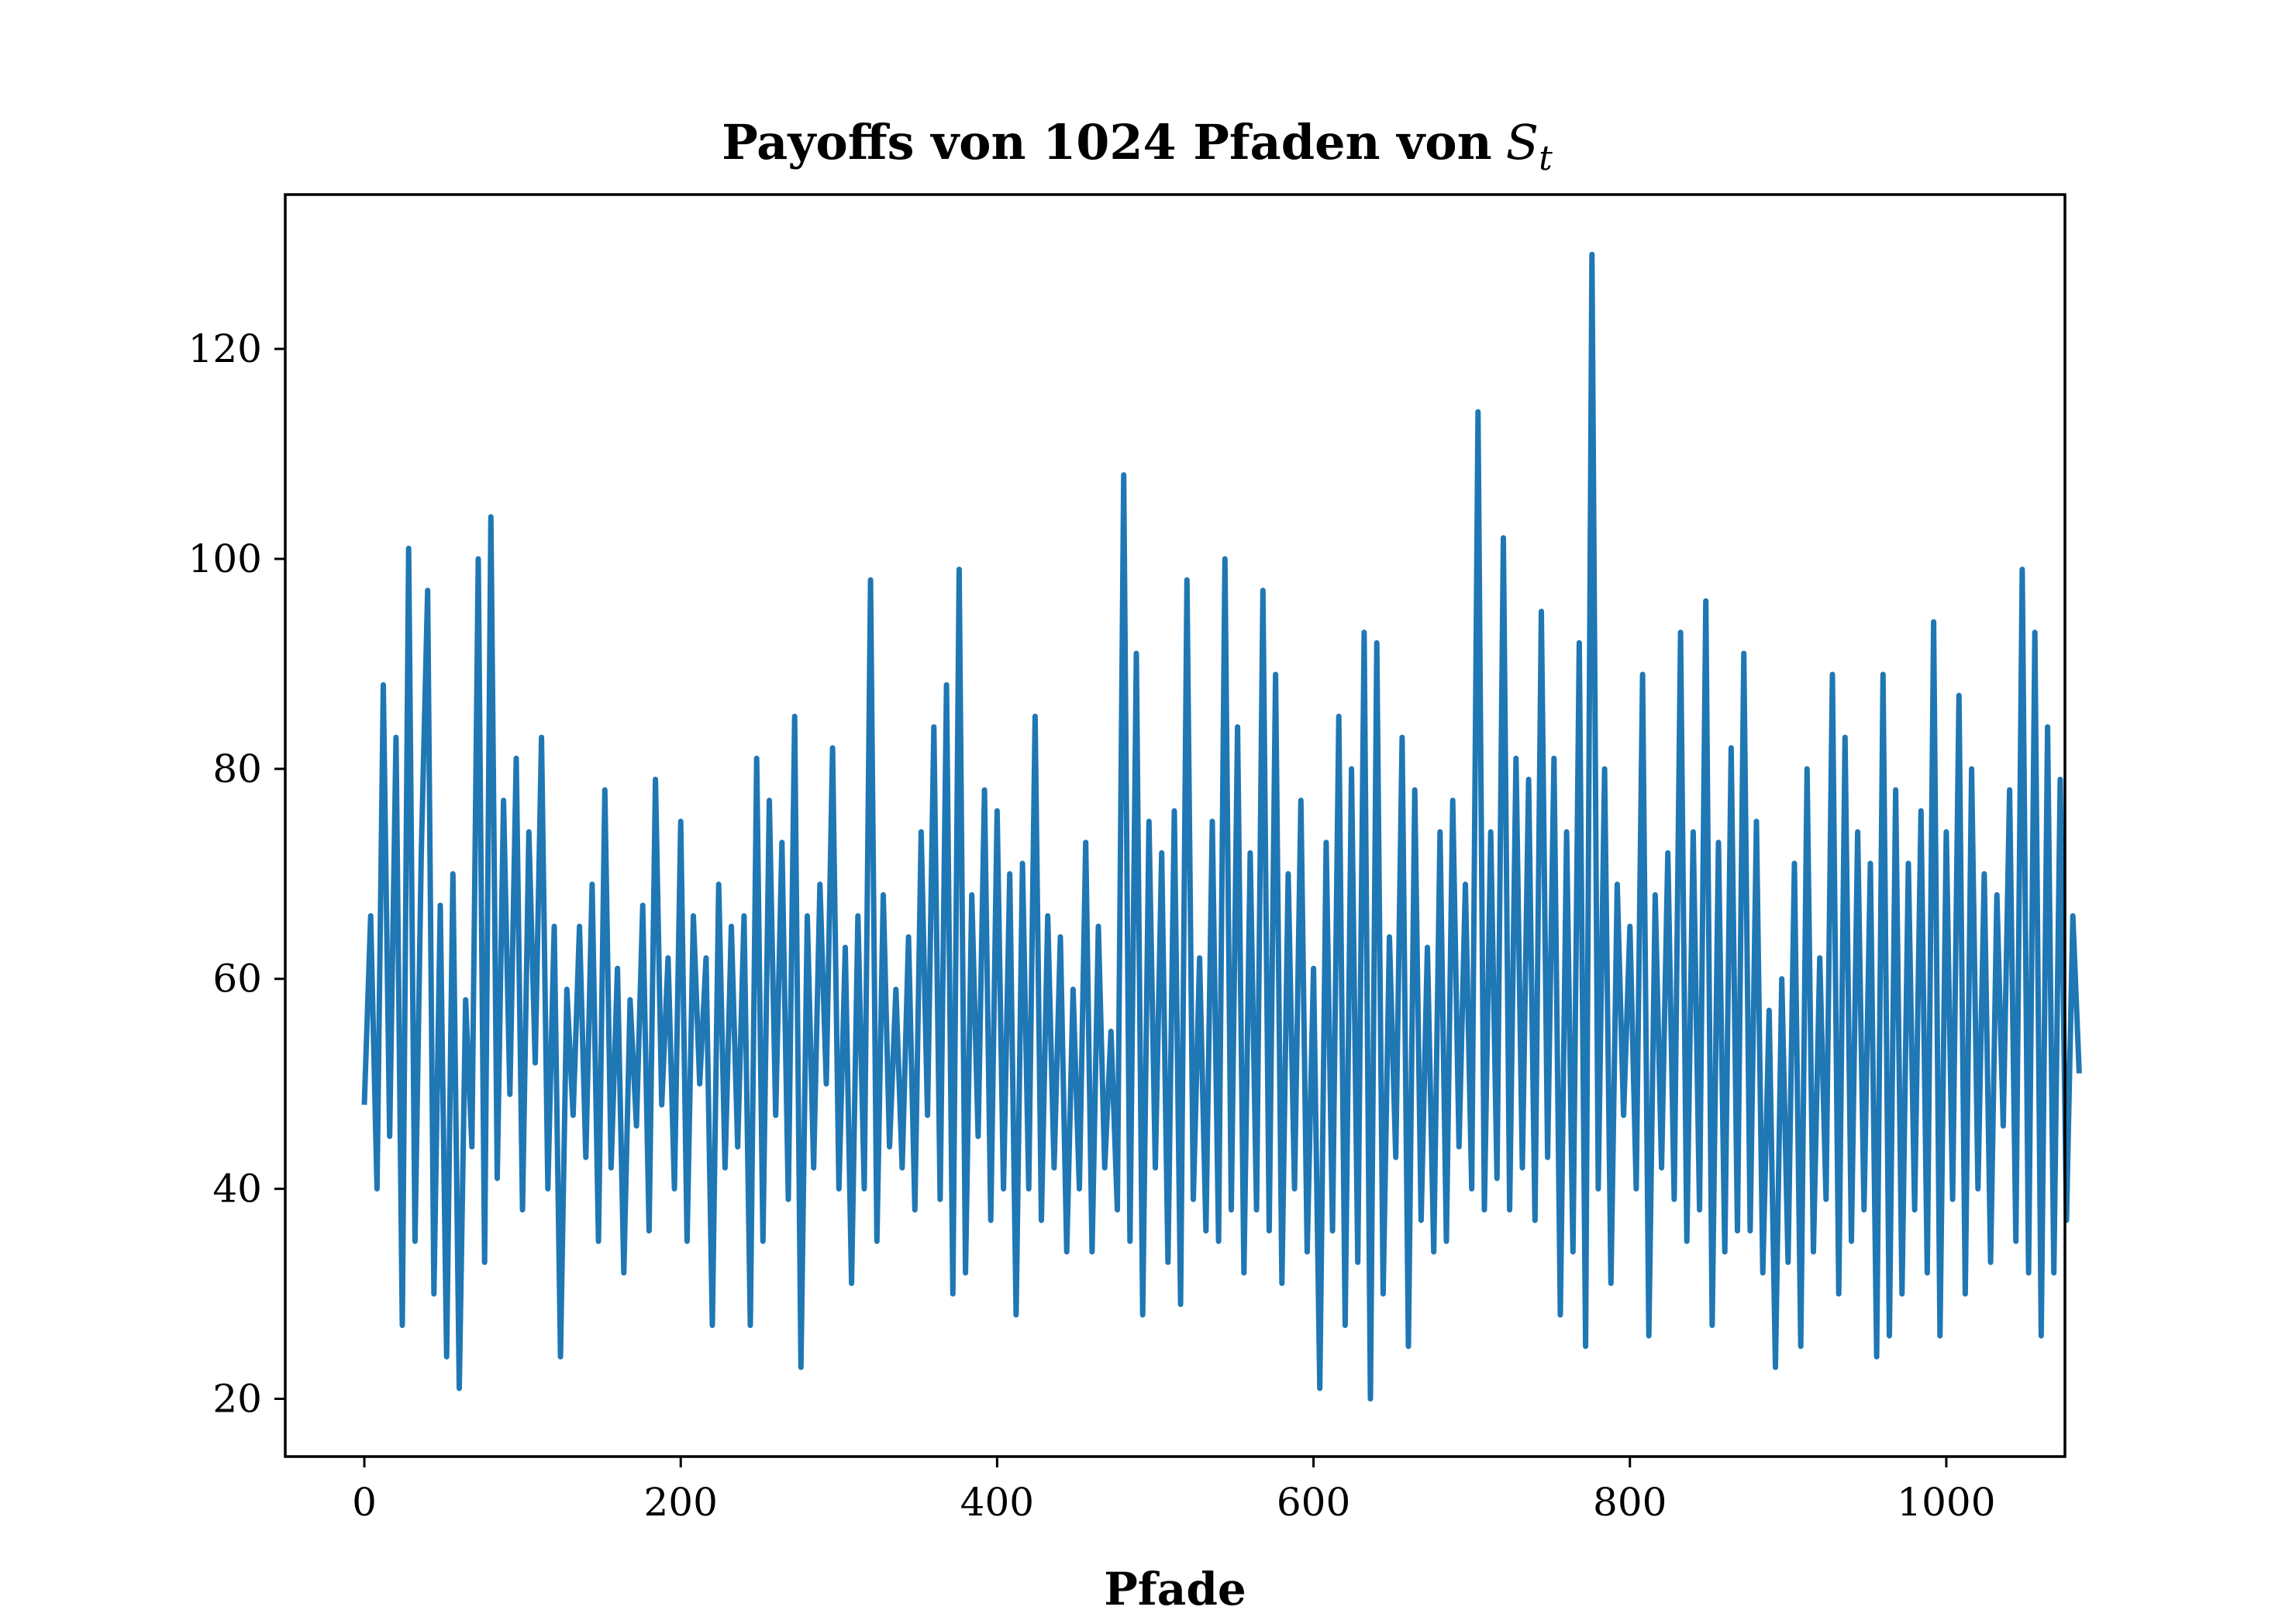 This screenshot has height=1624, width=2275. What do you see at coordinates (237, 979) in the screenshot?
I see `y-tick-label: 60` at bounding box center [237, 979].